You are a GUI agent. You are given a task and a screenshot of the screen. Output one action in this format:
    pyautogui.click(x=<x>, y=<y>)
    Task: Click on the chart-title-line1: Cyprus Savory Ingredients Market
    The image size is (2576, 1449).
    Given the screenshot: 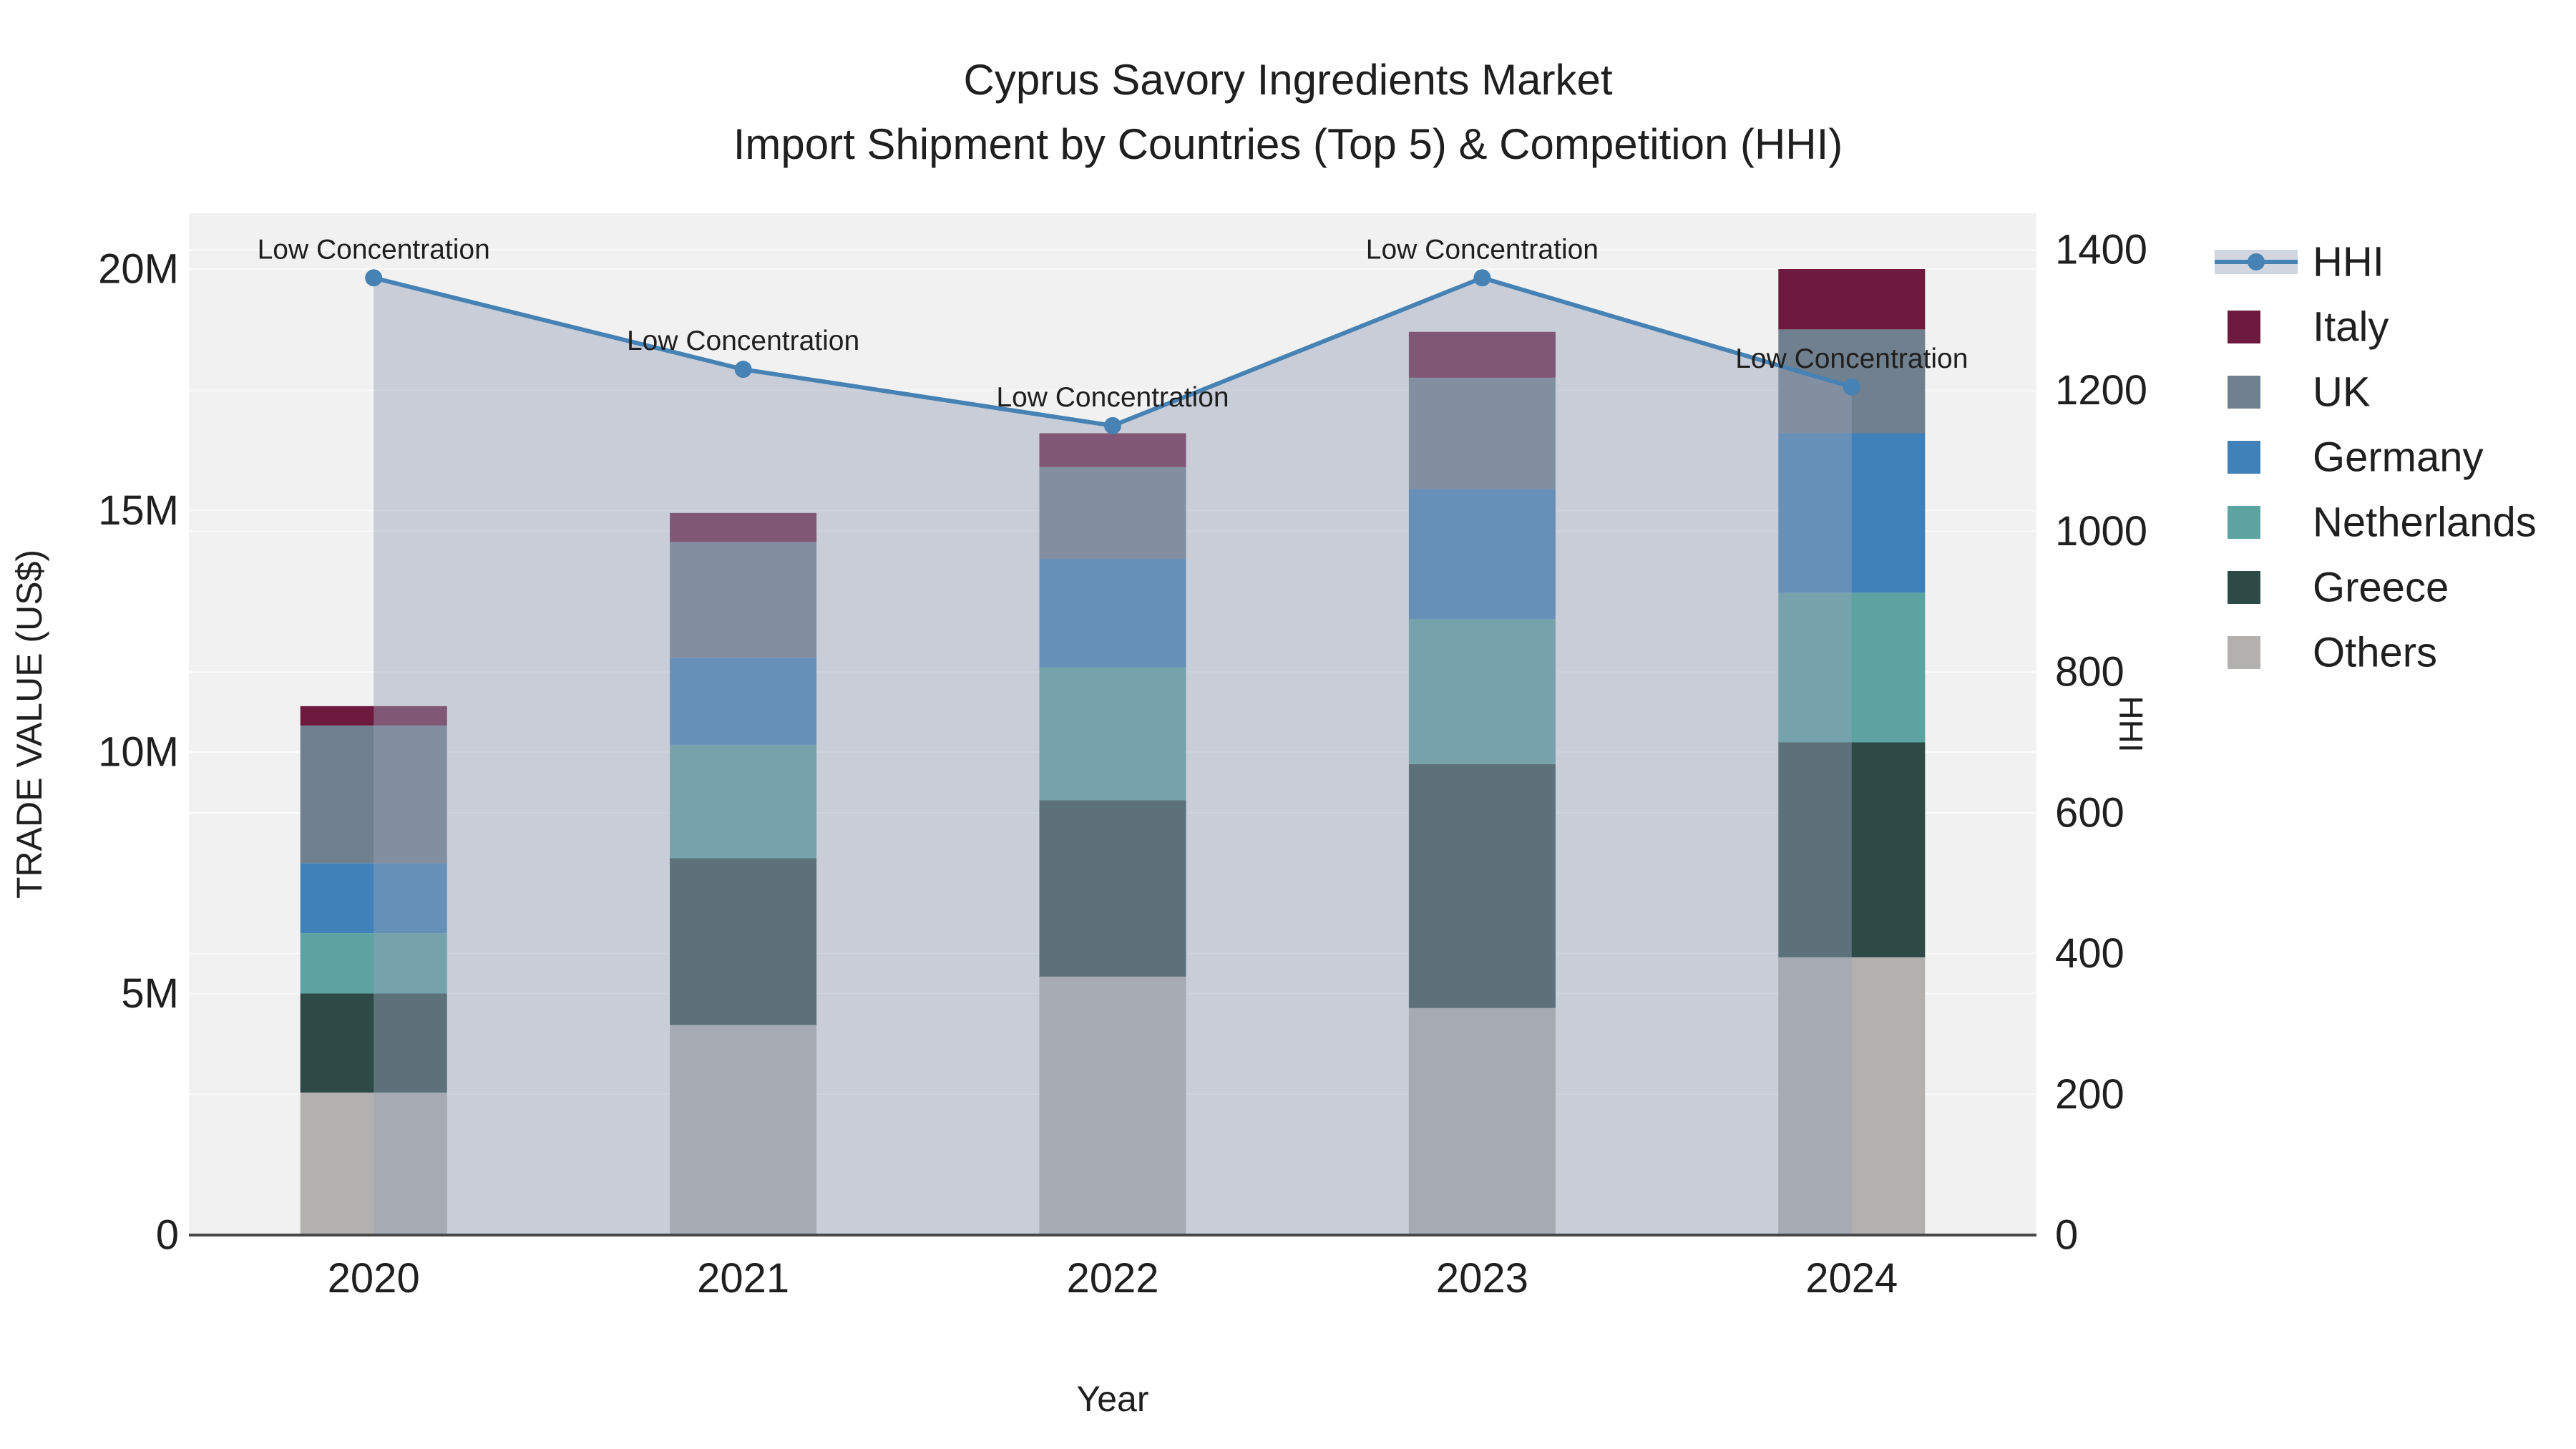 What is the action you would take?
    pyautogui.click(x=1287, y=80)
    